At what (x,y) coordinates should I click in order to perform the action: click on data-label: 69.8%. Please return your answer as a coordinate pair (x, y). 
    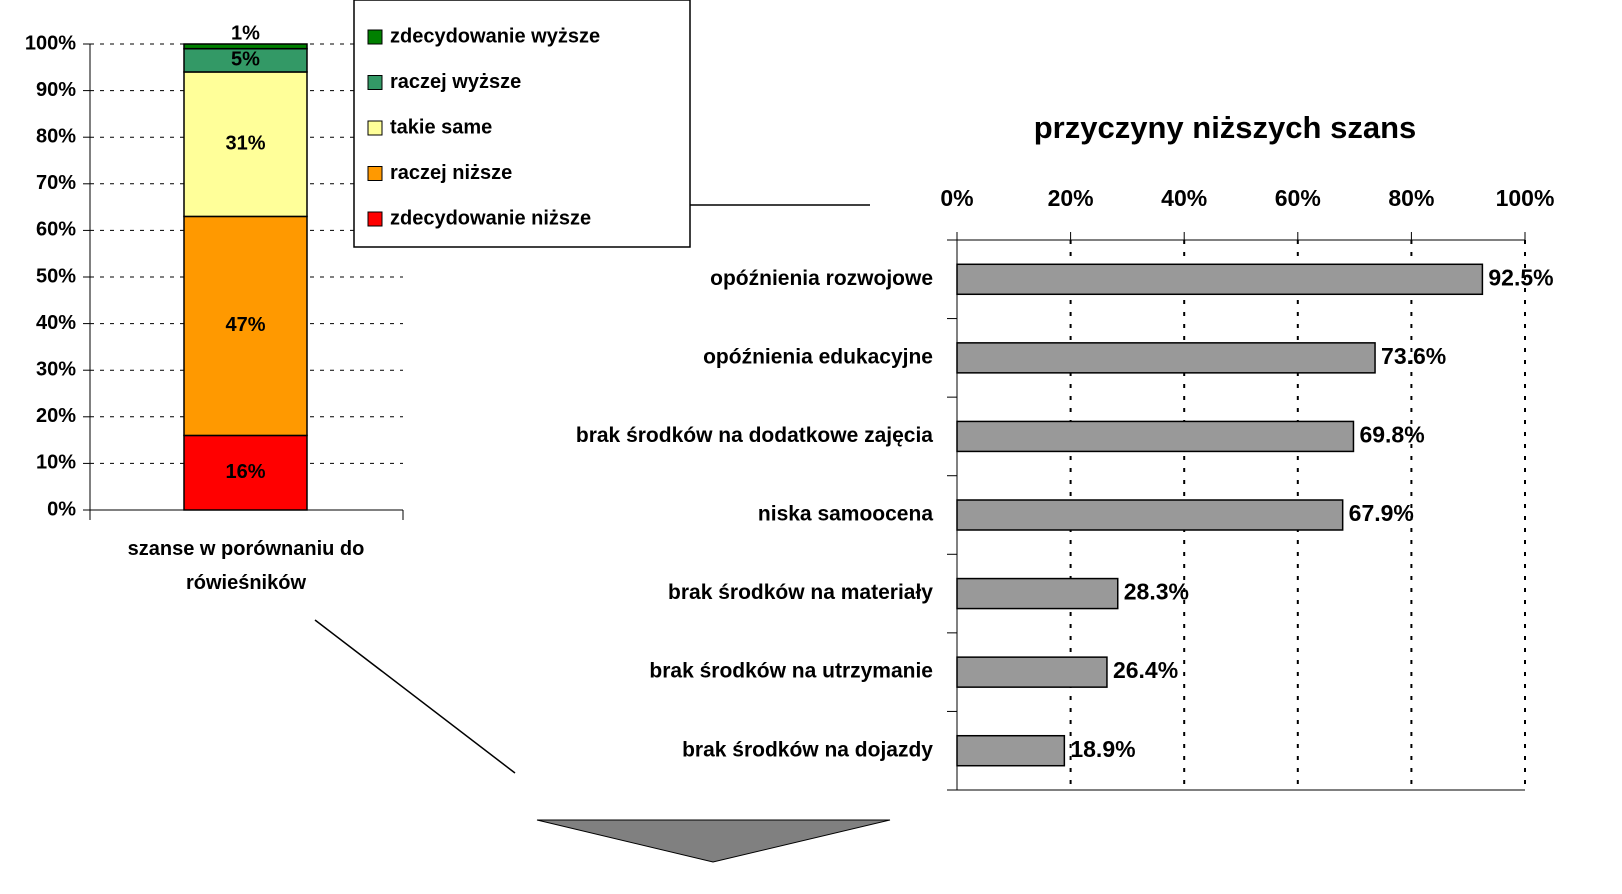
    Looking at the image, I should click on (1391, 435).